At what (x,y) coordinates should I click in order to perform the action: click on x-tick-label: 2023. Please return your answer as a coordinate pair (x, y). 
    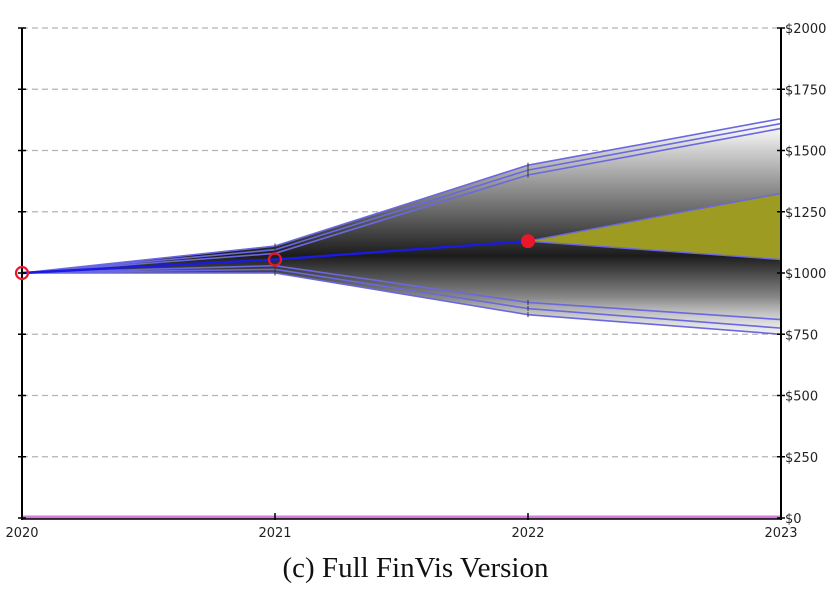
    Looking at the image, I should click on (780, 533).